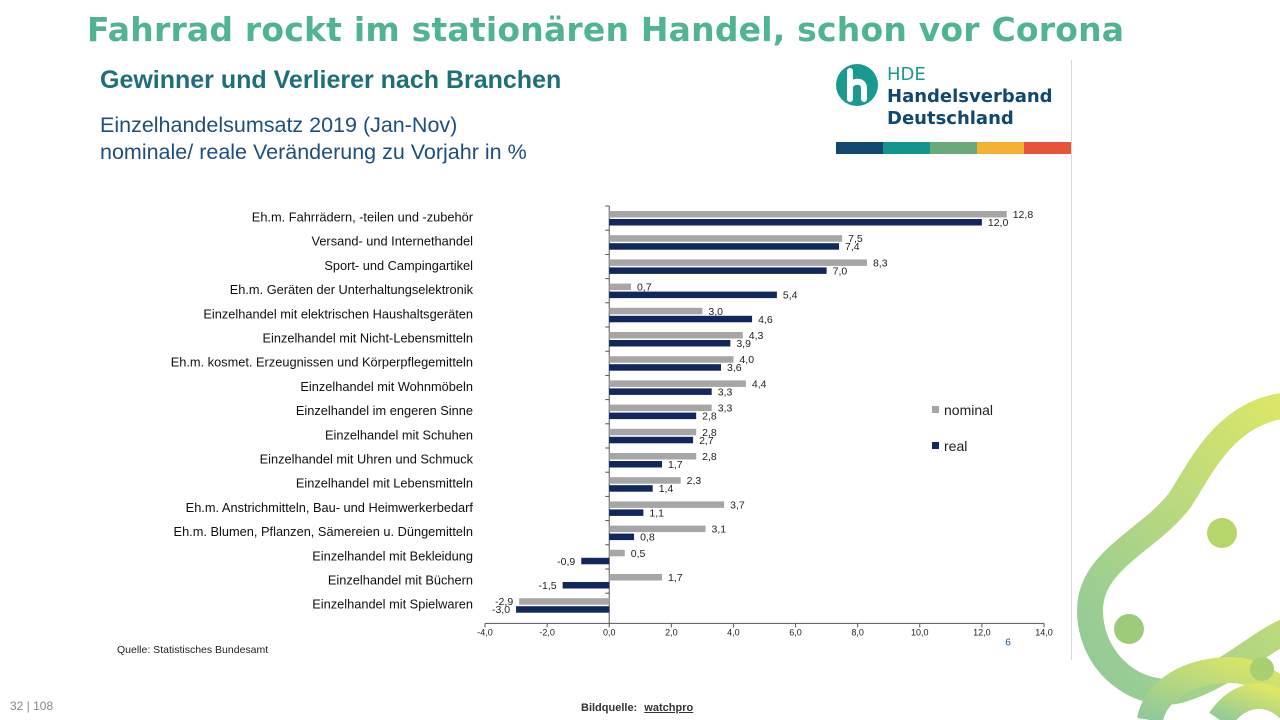 The width and height of the screenshot is (1280, 720). What do you see at coordinates (746, 360) in the screenshot?
I see `data-label-nominal: 4,0` at bounding box center [746, 360].